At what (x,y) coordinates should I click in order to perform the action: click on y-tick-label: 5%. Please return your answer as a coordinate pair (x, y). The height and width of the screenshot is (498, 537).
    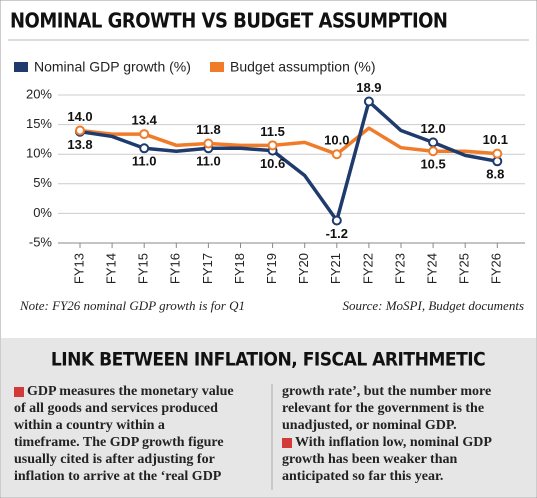
    Looking at the image, I should click on (42, 182).